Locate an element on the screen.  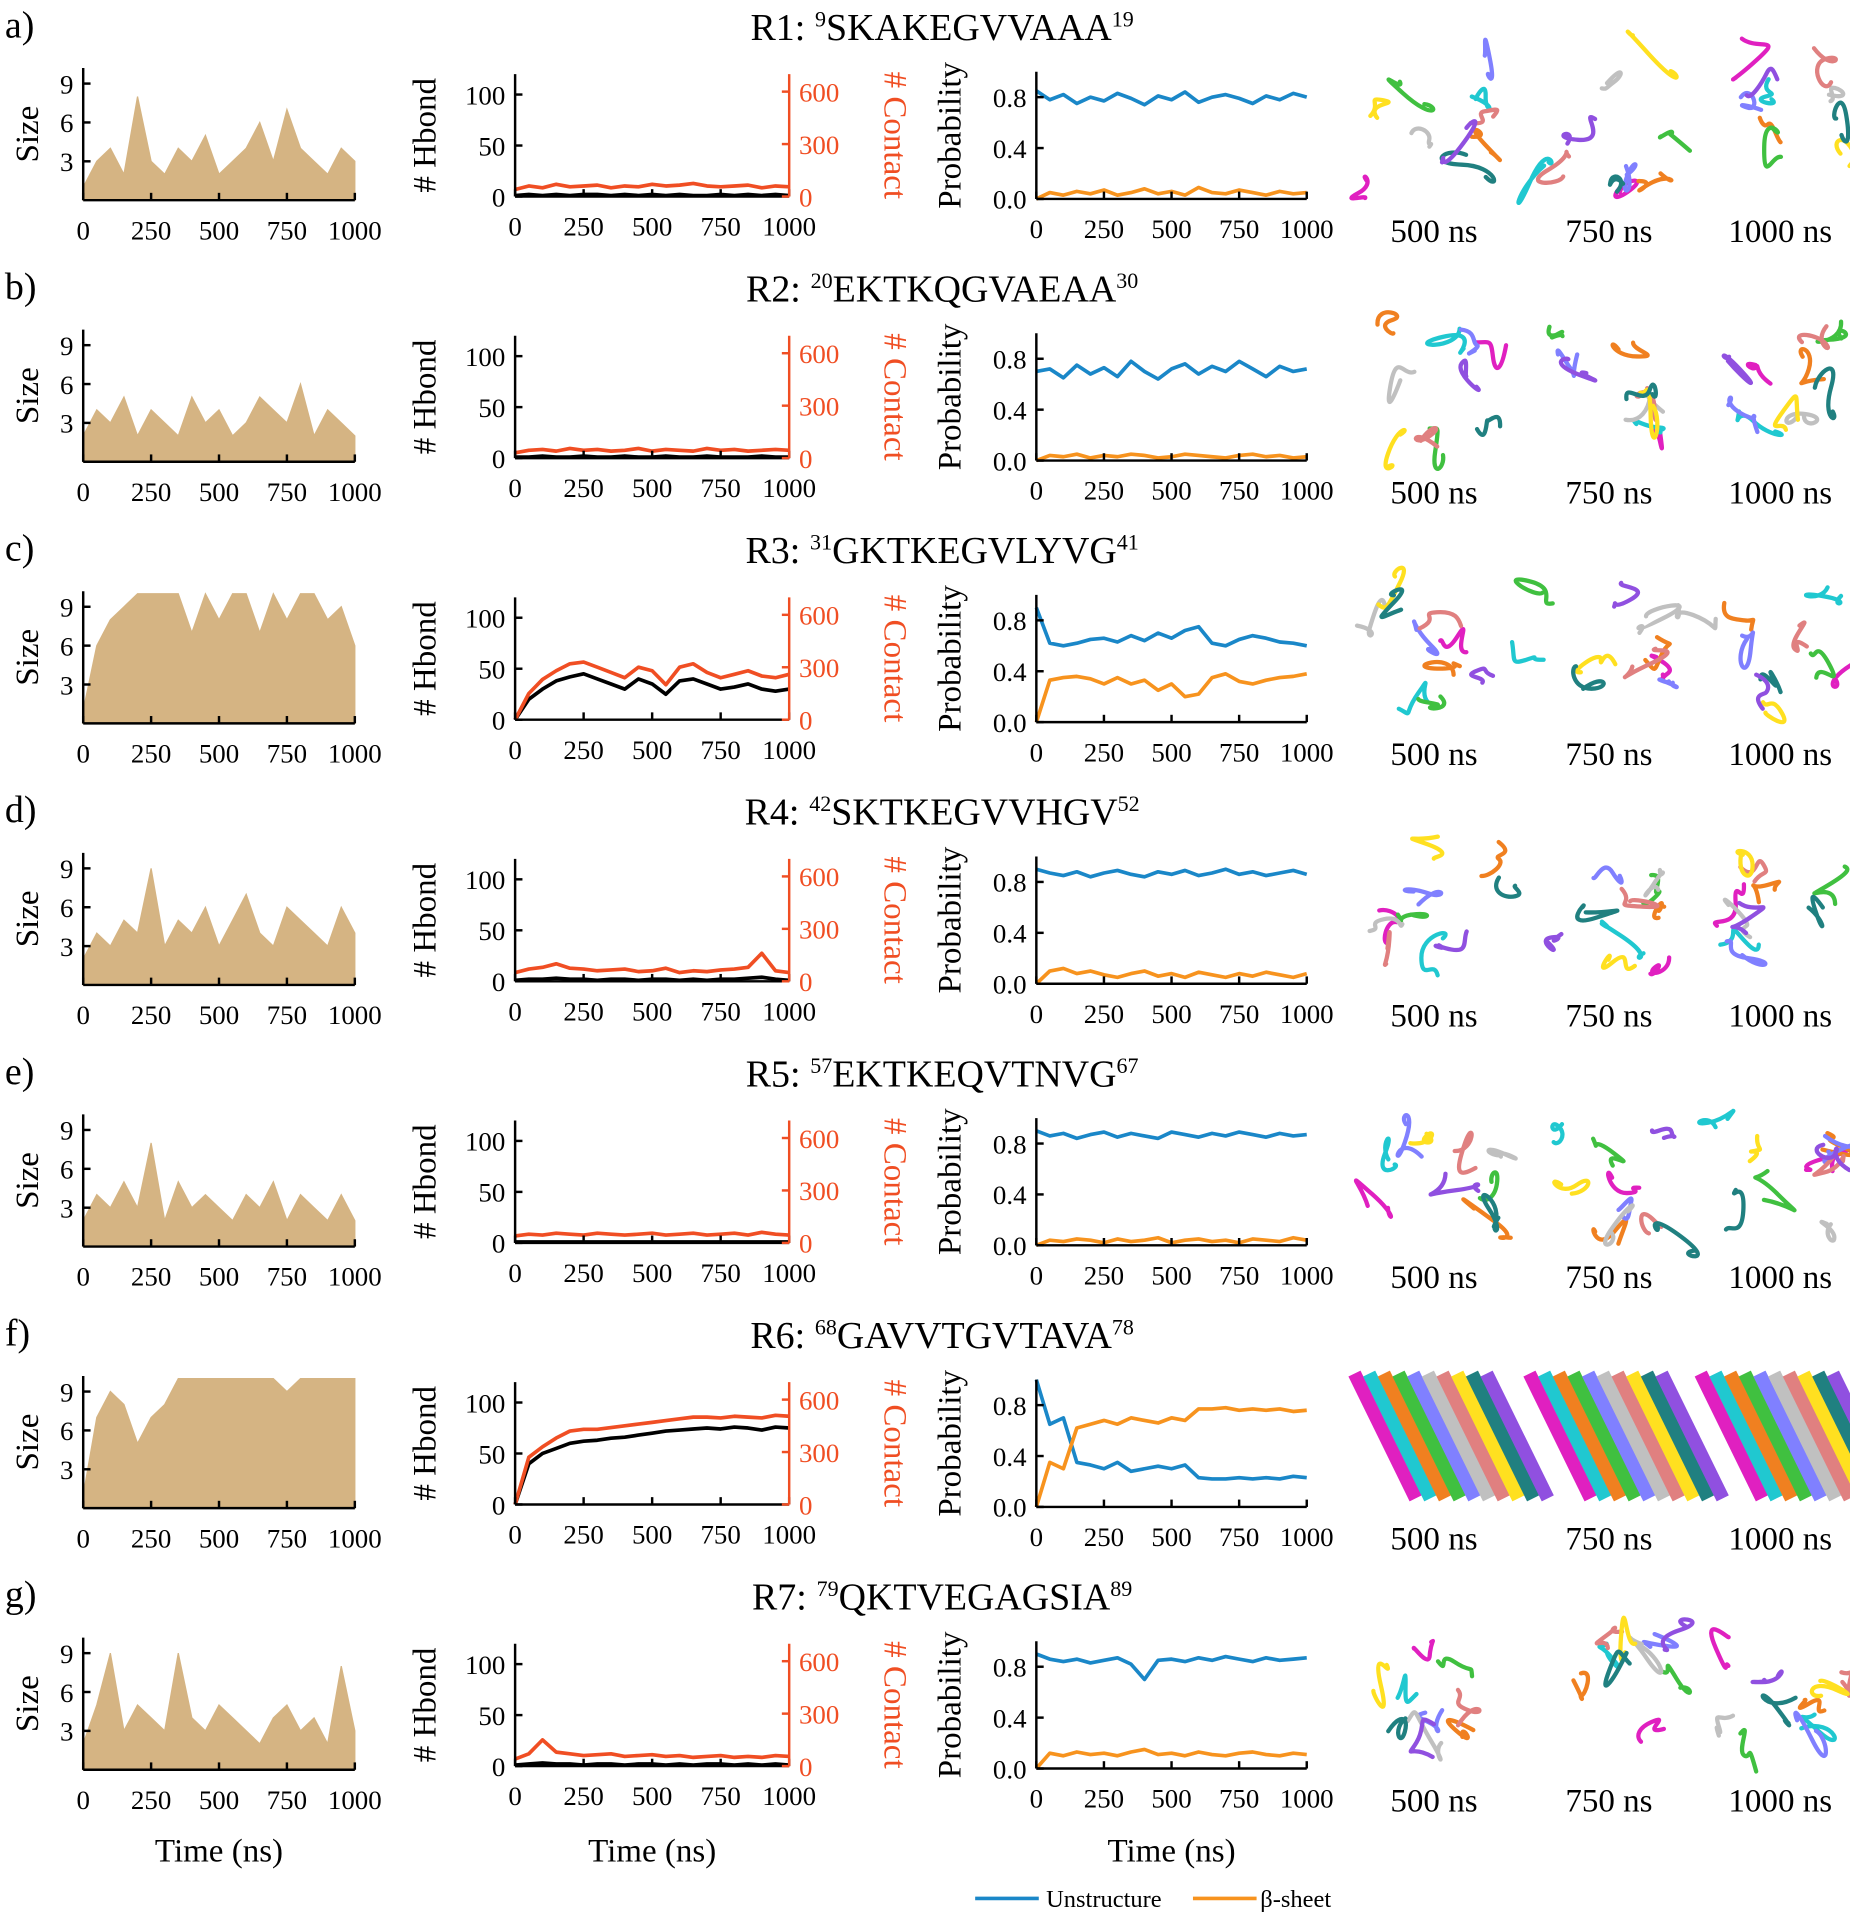
x-axis-label: Time (ns) is located at coordinates (652, 1852).